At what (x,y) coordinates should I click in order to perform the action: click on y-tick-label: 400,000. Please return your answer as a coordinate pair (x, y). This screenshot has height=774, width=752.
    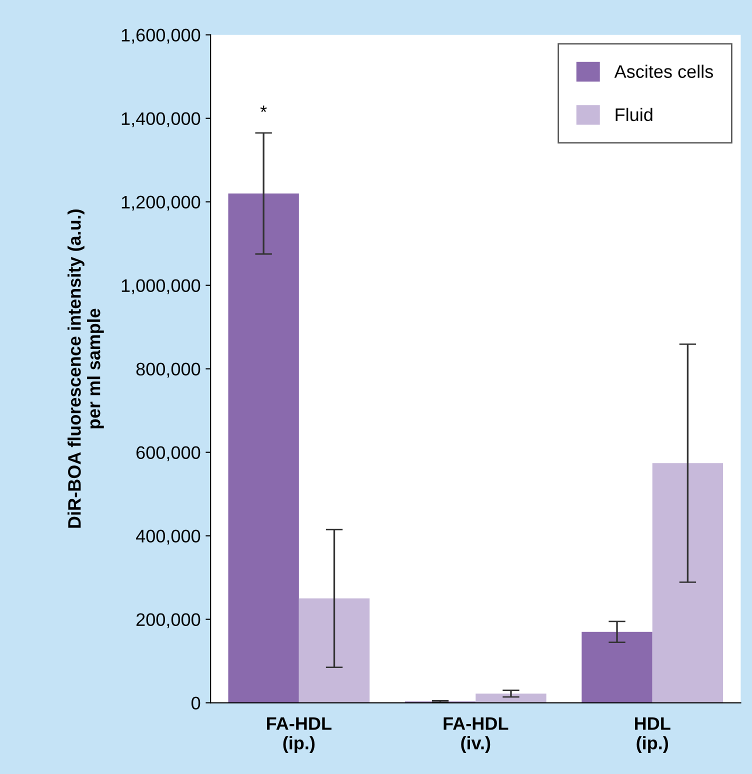
    Looking at the image, I should click on (168, 537).